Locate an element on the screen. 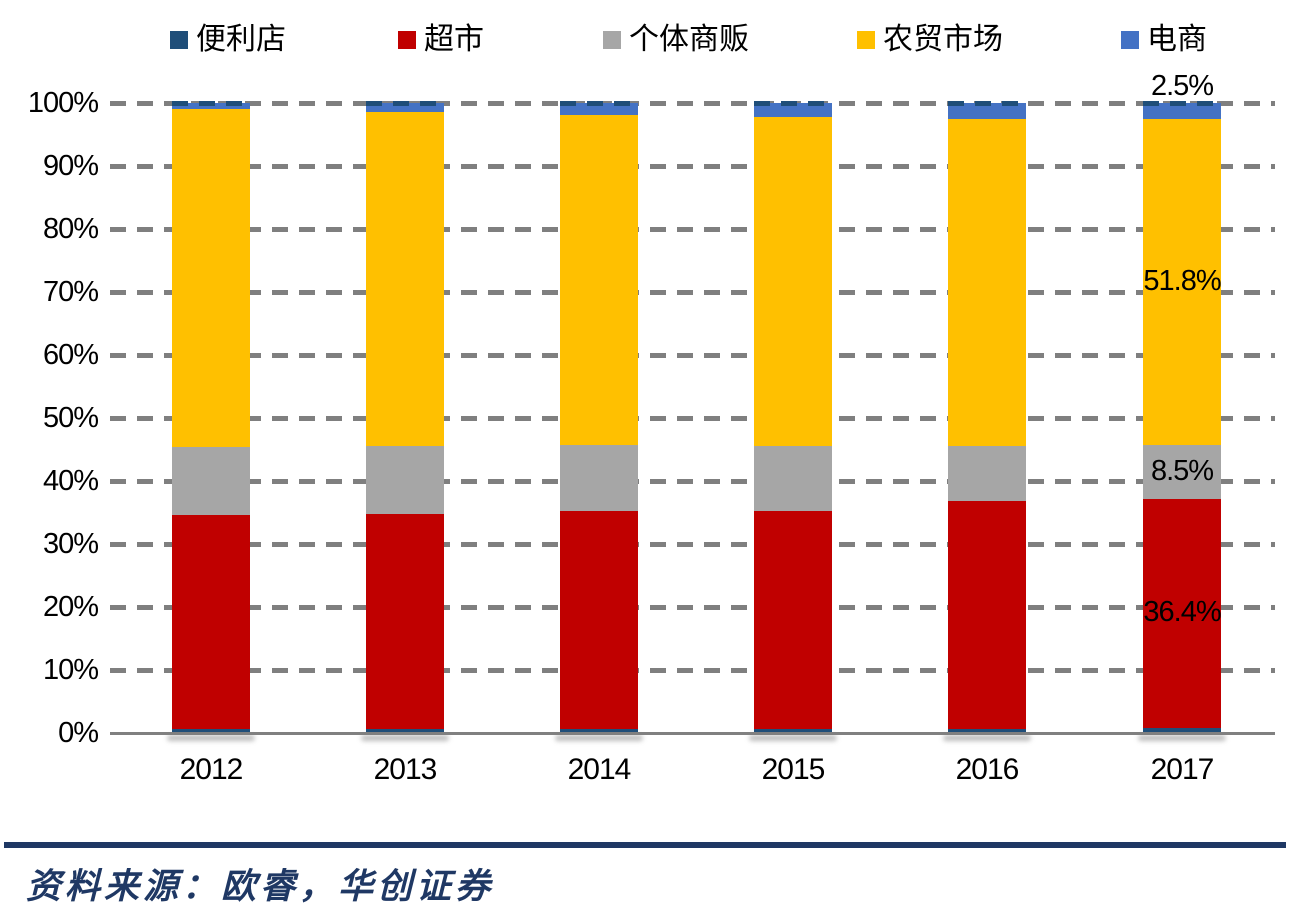 The height and width of the screenshot is (918, 1290). bar-2013 is located at coordinates (405, 417).